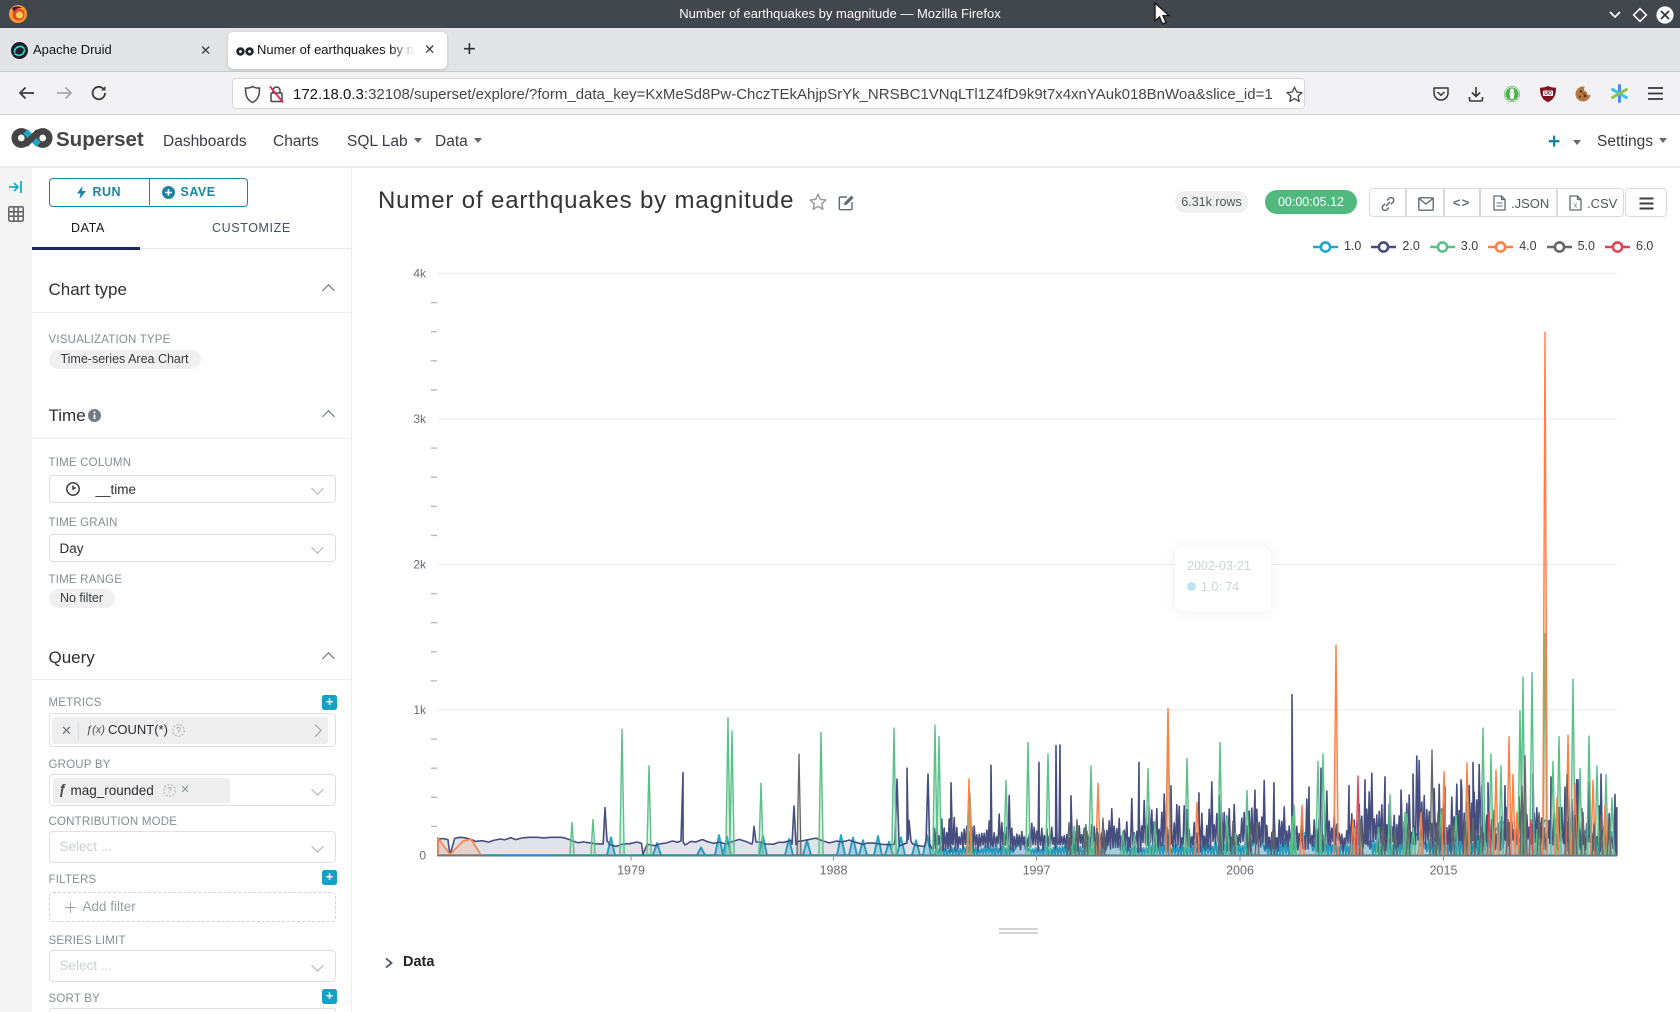 Image resolution: width=1680 pixels, height=1012 pixels. What do you see at coordinates (420, 710) in the screenshot?
I see `svg-text: 1k` at bounding box center [420, 710].